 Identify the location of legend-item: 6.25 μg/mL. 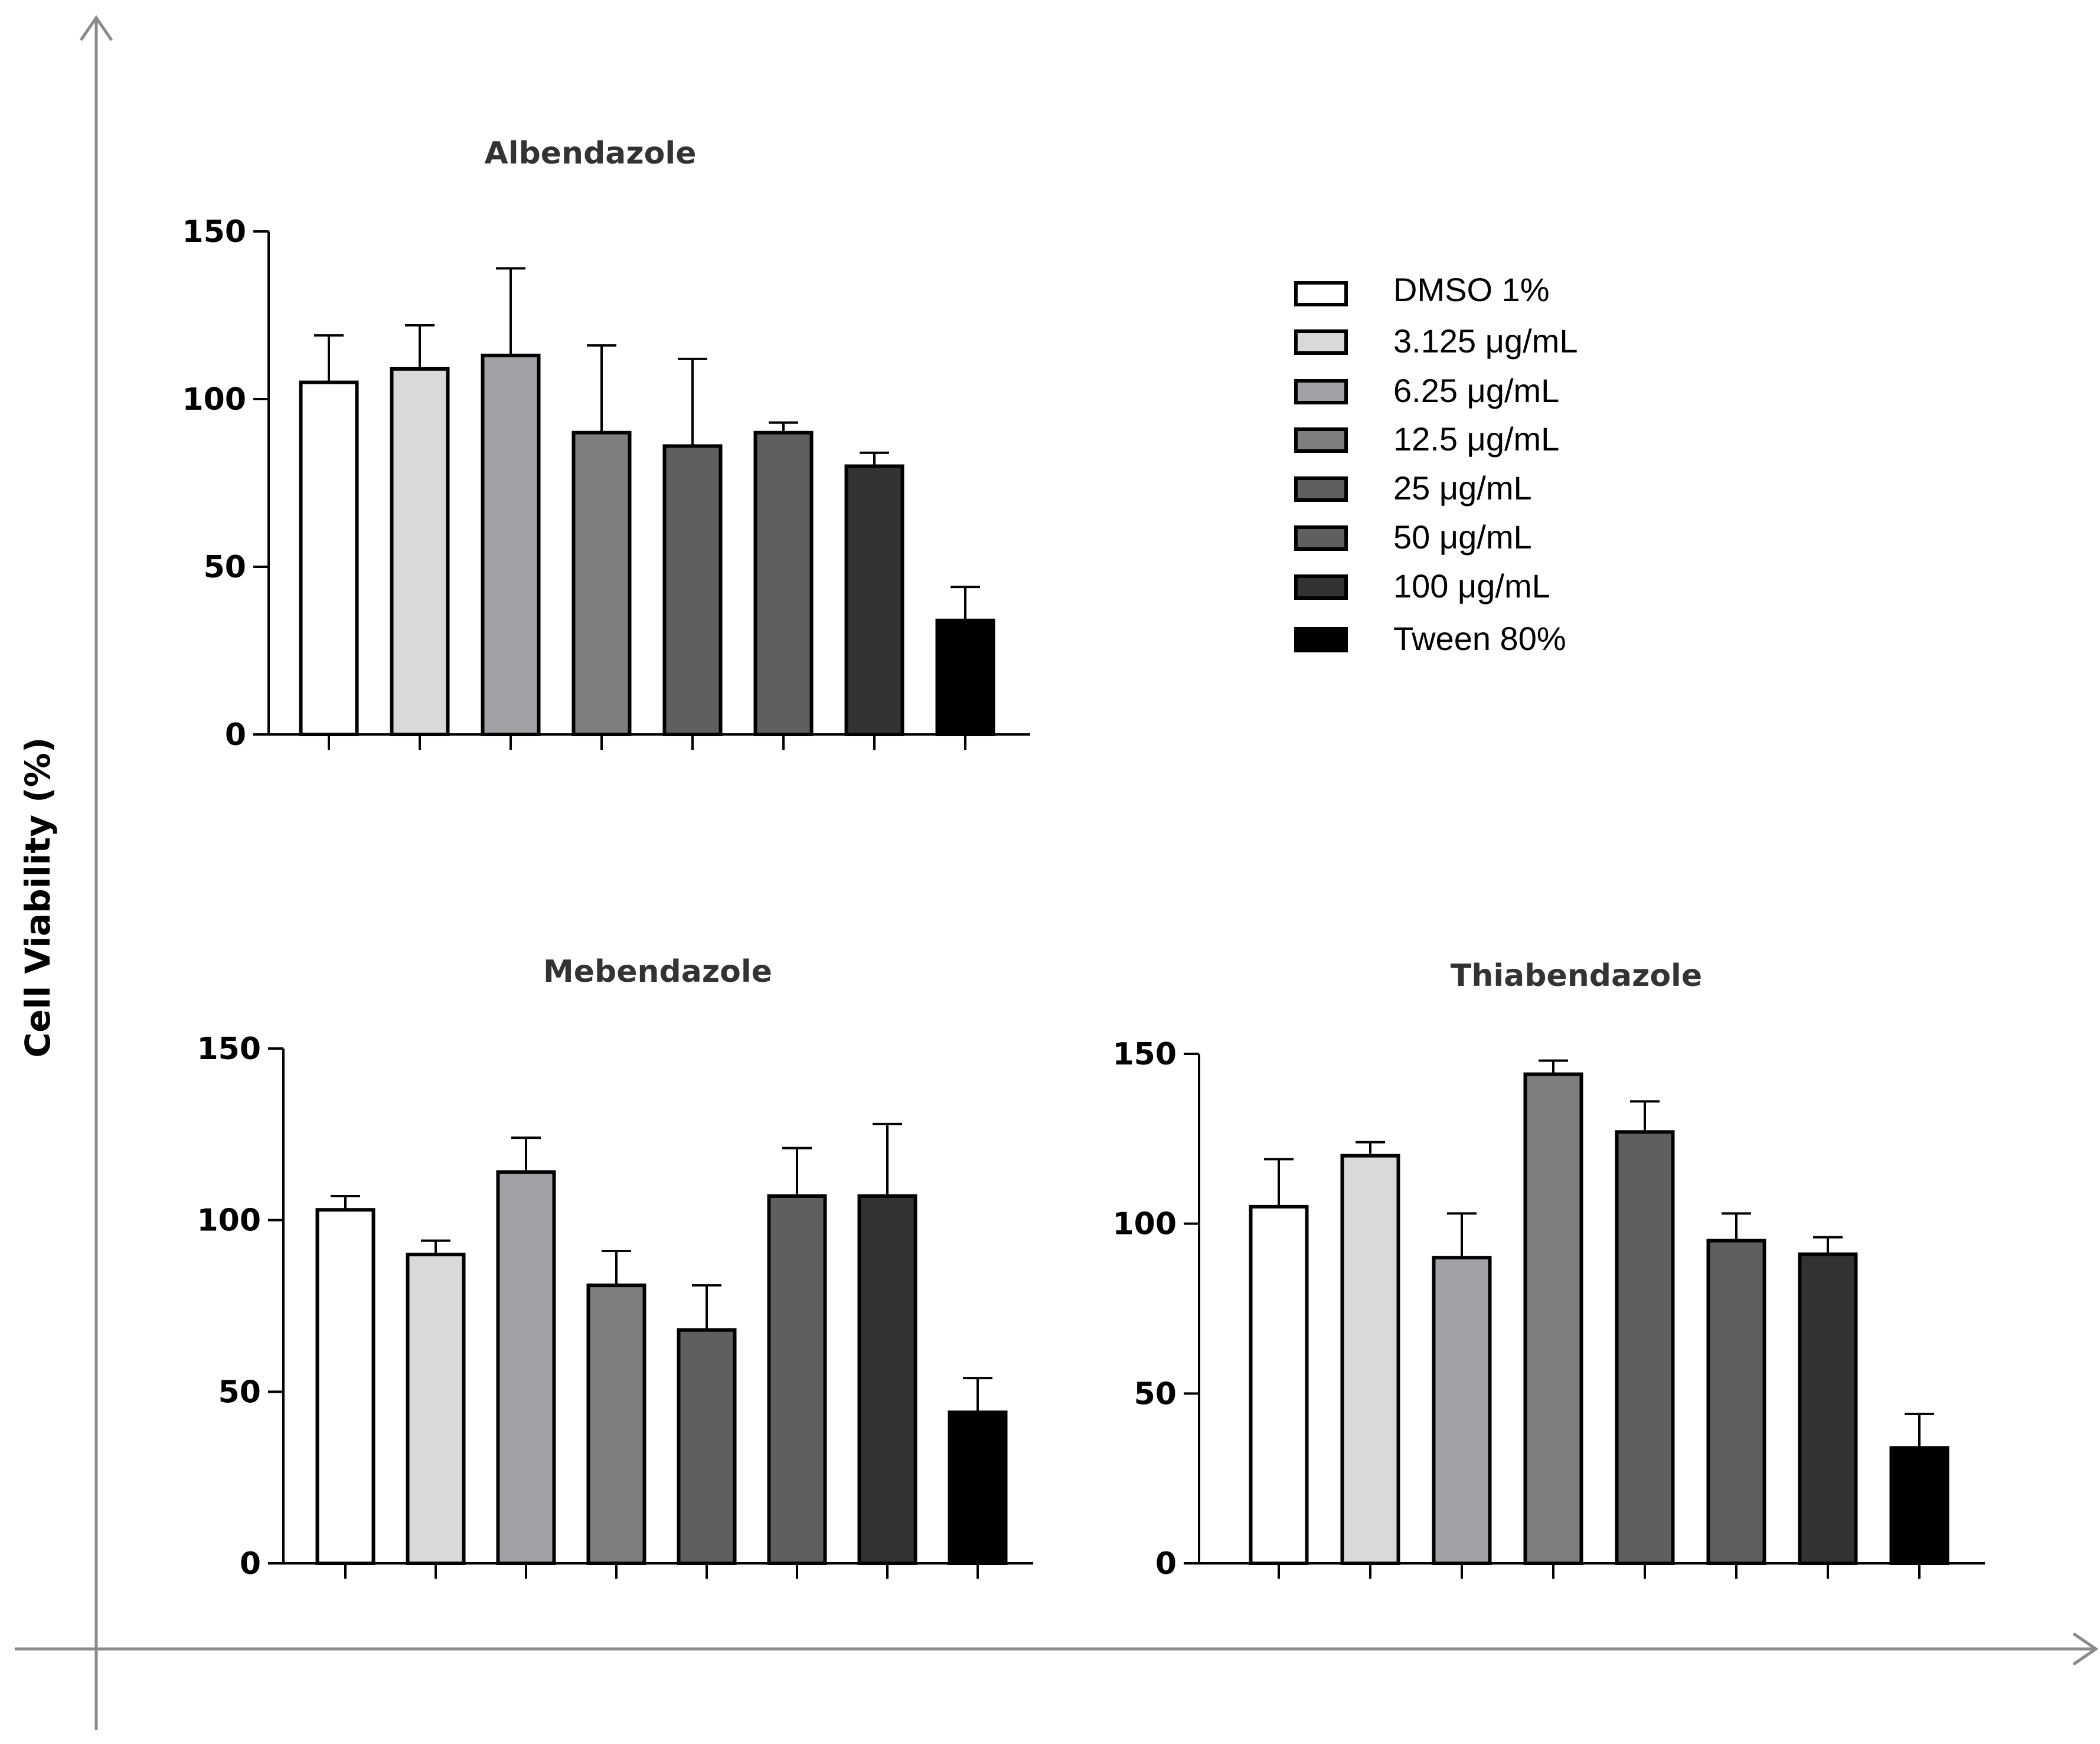
(1427, 390).